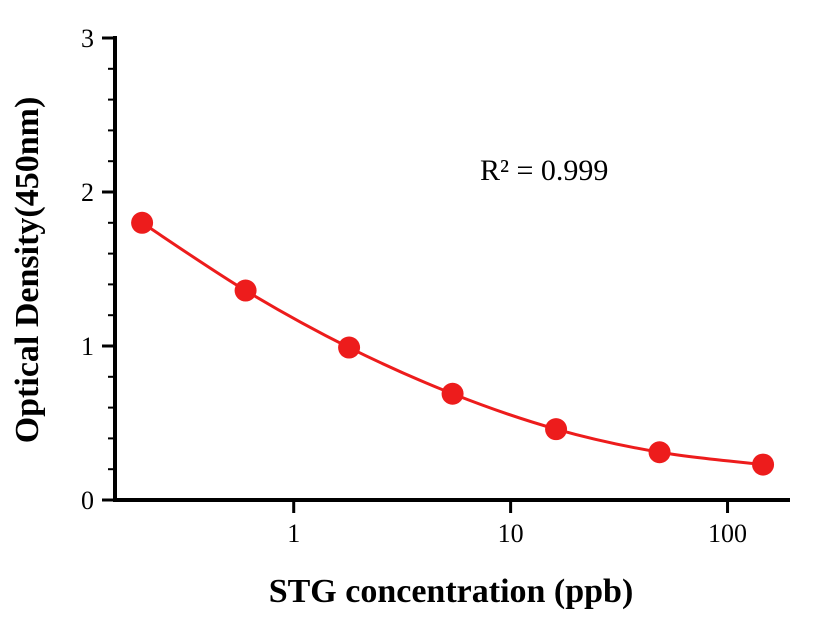 The image size is (816, 640). I want to click on y-tick-label: 0, so click(87, 500).